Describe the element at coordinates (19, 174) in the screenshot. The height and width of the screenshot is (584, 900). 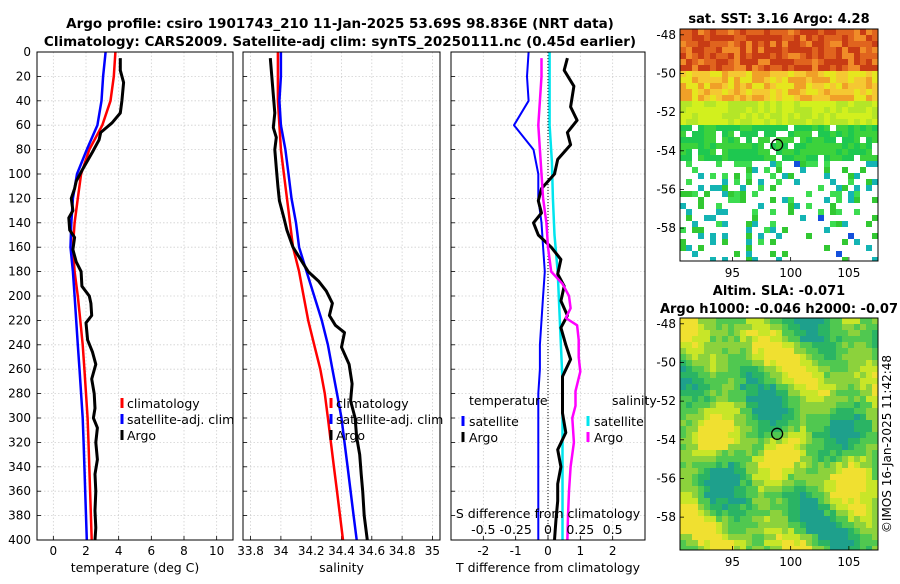
I see `y-tick-label: 100` at that location.